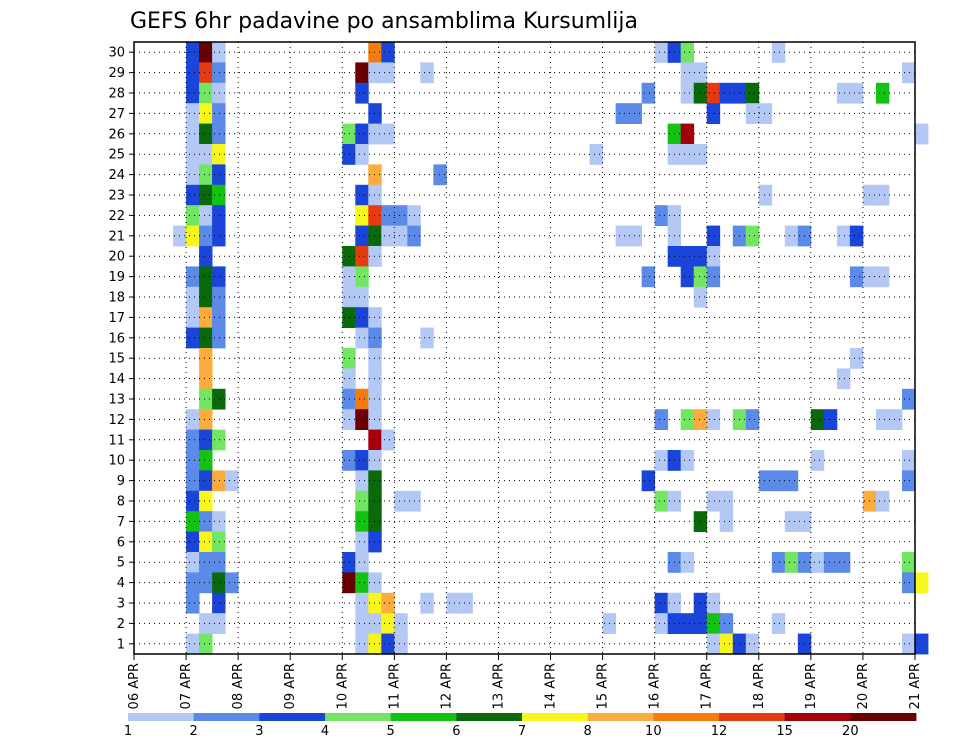  I want to click on colorbar-label: 1, so click(128, 731).